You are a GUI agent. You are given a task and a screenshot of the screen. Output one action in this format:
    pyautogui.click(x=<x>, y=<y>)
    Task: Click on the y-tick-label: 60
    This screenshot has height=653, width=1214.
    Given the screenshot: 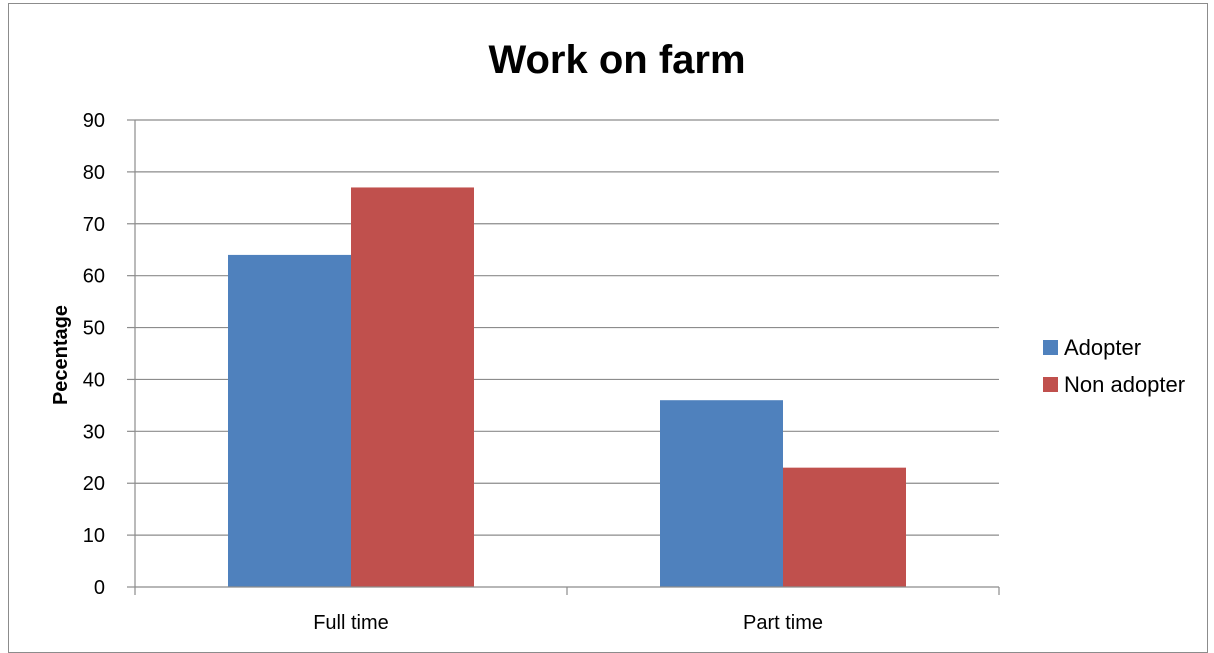 What is the action you would take?
    pyautogui.click(x=94, y=277)
    